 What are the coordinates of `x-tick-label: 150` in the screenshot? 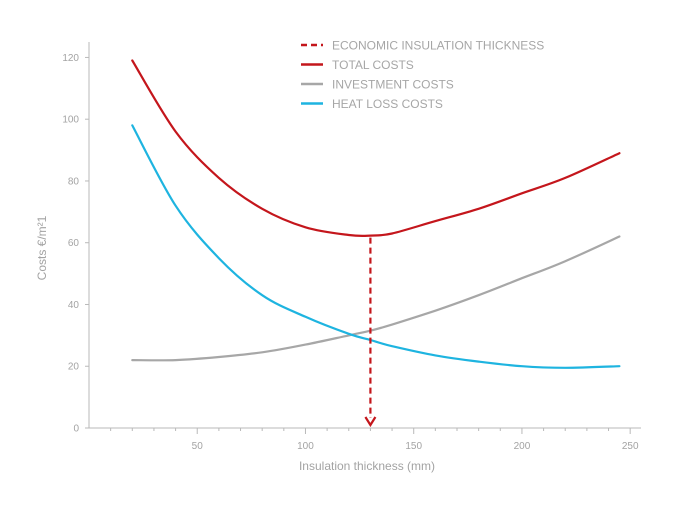 It's located at (413, 446).